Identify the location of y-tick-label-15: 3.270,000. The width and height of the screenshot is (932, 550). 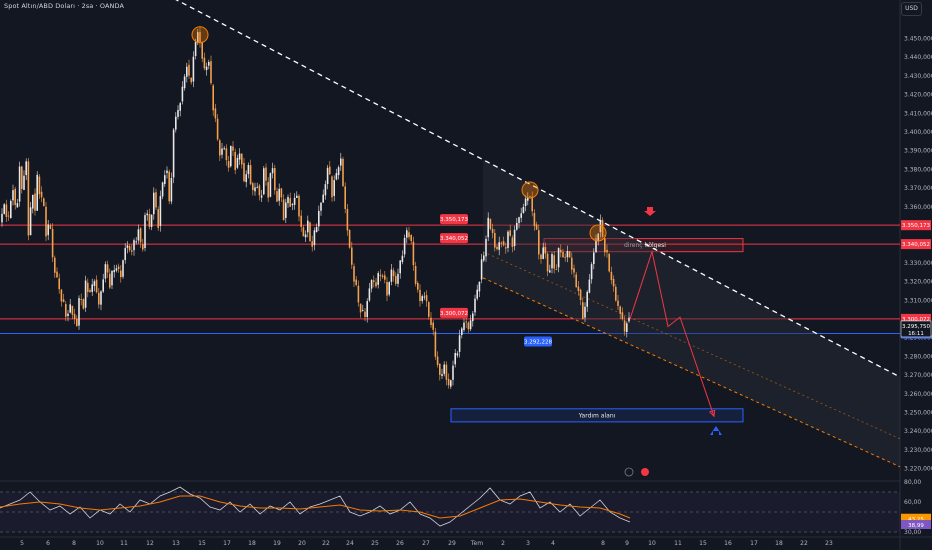
(918, 375).